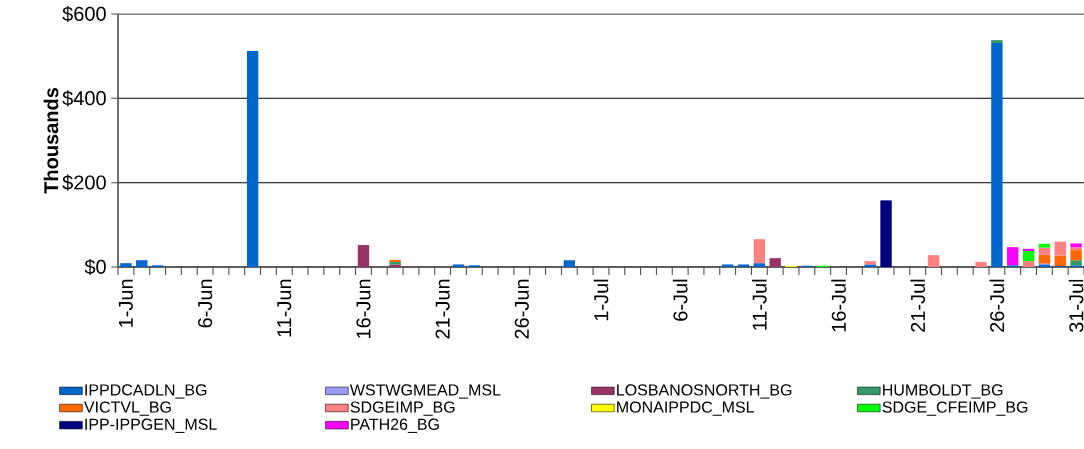  What do you see at coordinates (125, 303) in the screenshot?
I see `x-tick-label: 1-Jun` at bounding box center [125, 303].